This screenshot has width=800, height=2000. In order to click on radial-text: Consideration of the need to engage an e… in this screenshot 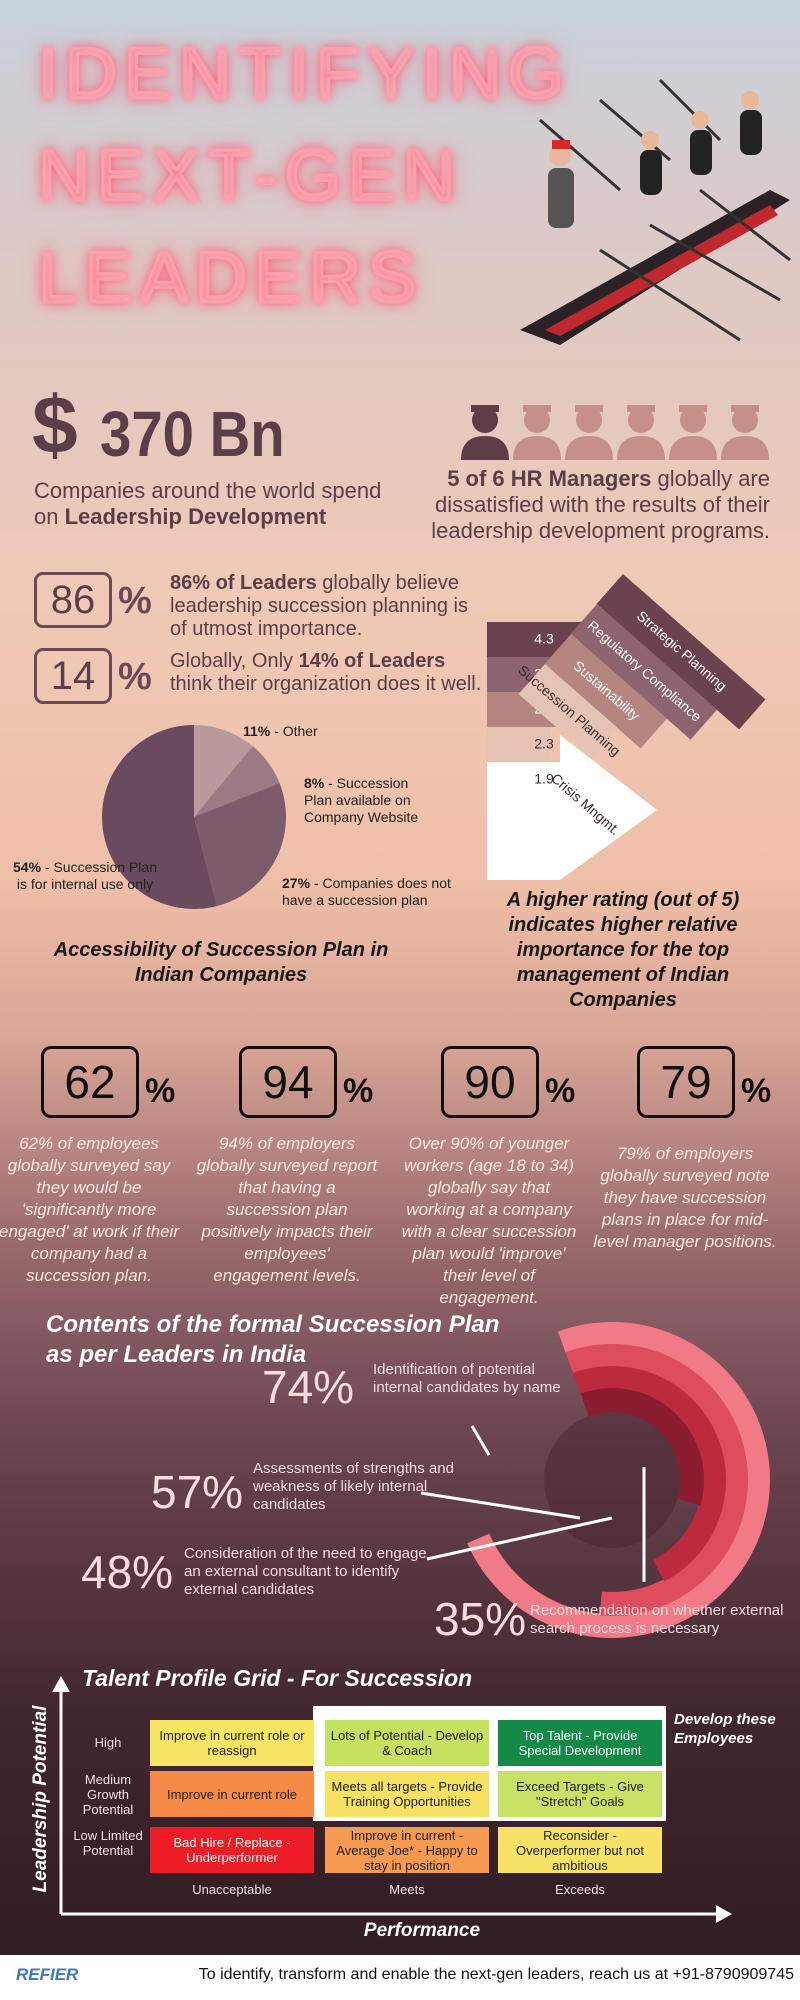, I will do `click(305, 1571)`.